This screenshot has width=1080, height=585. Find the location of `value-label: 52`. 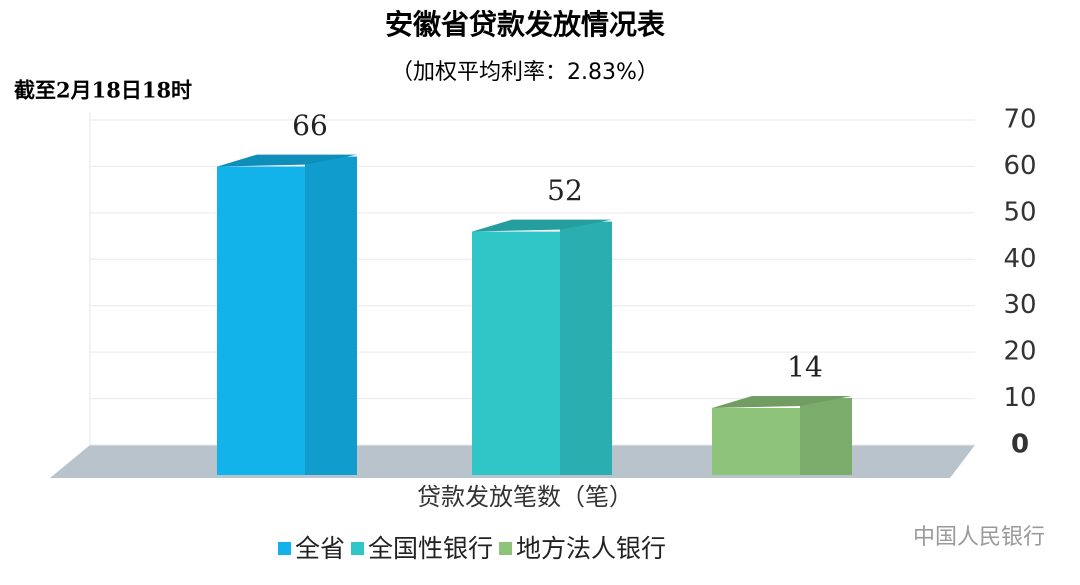

value-label: 52 is located at coordinates (565, 190).